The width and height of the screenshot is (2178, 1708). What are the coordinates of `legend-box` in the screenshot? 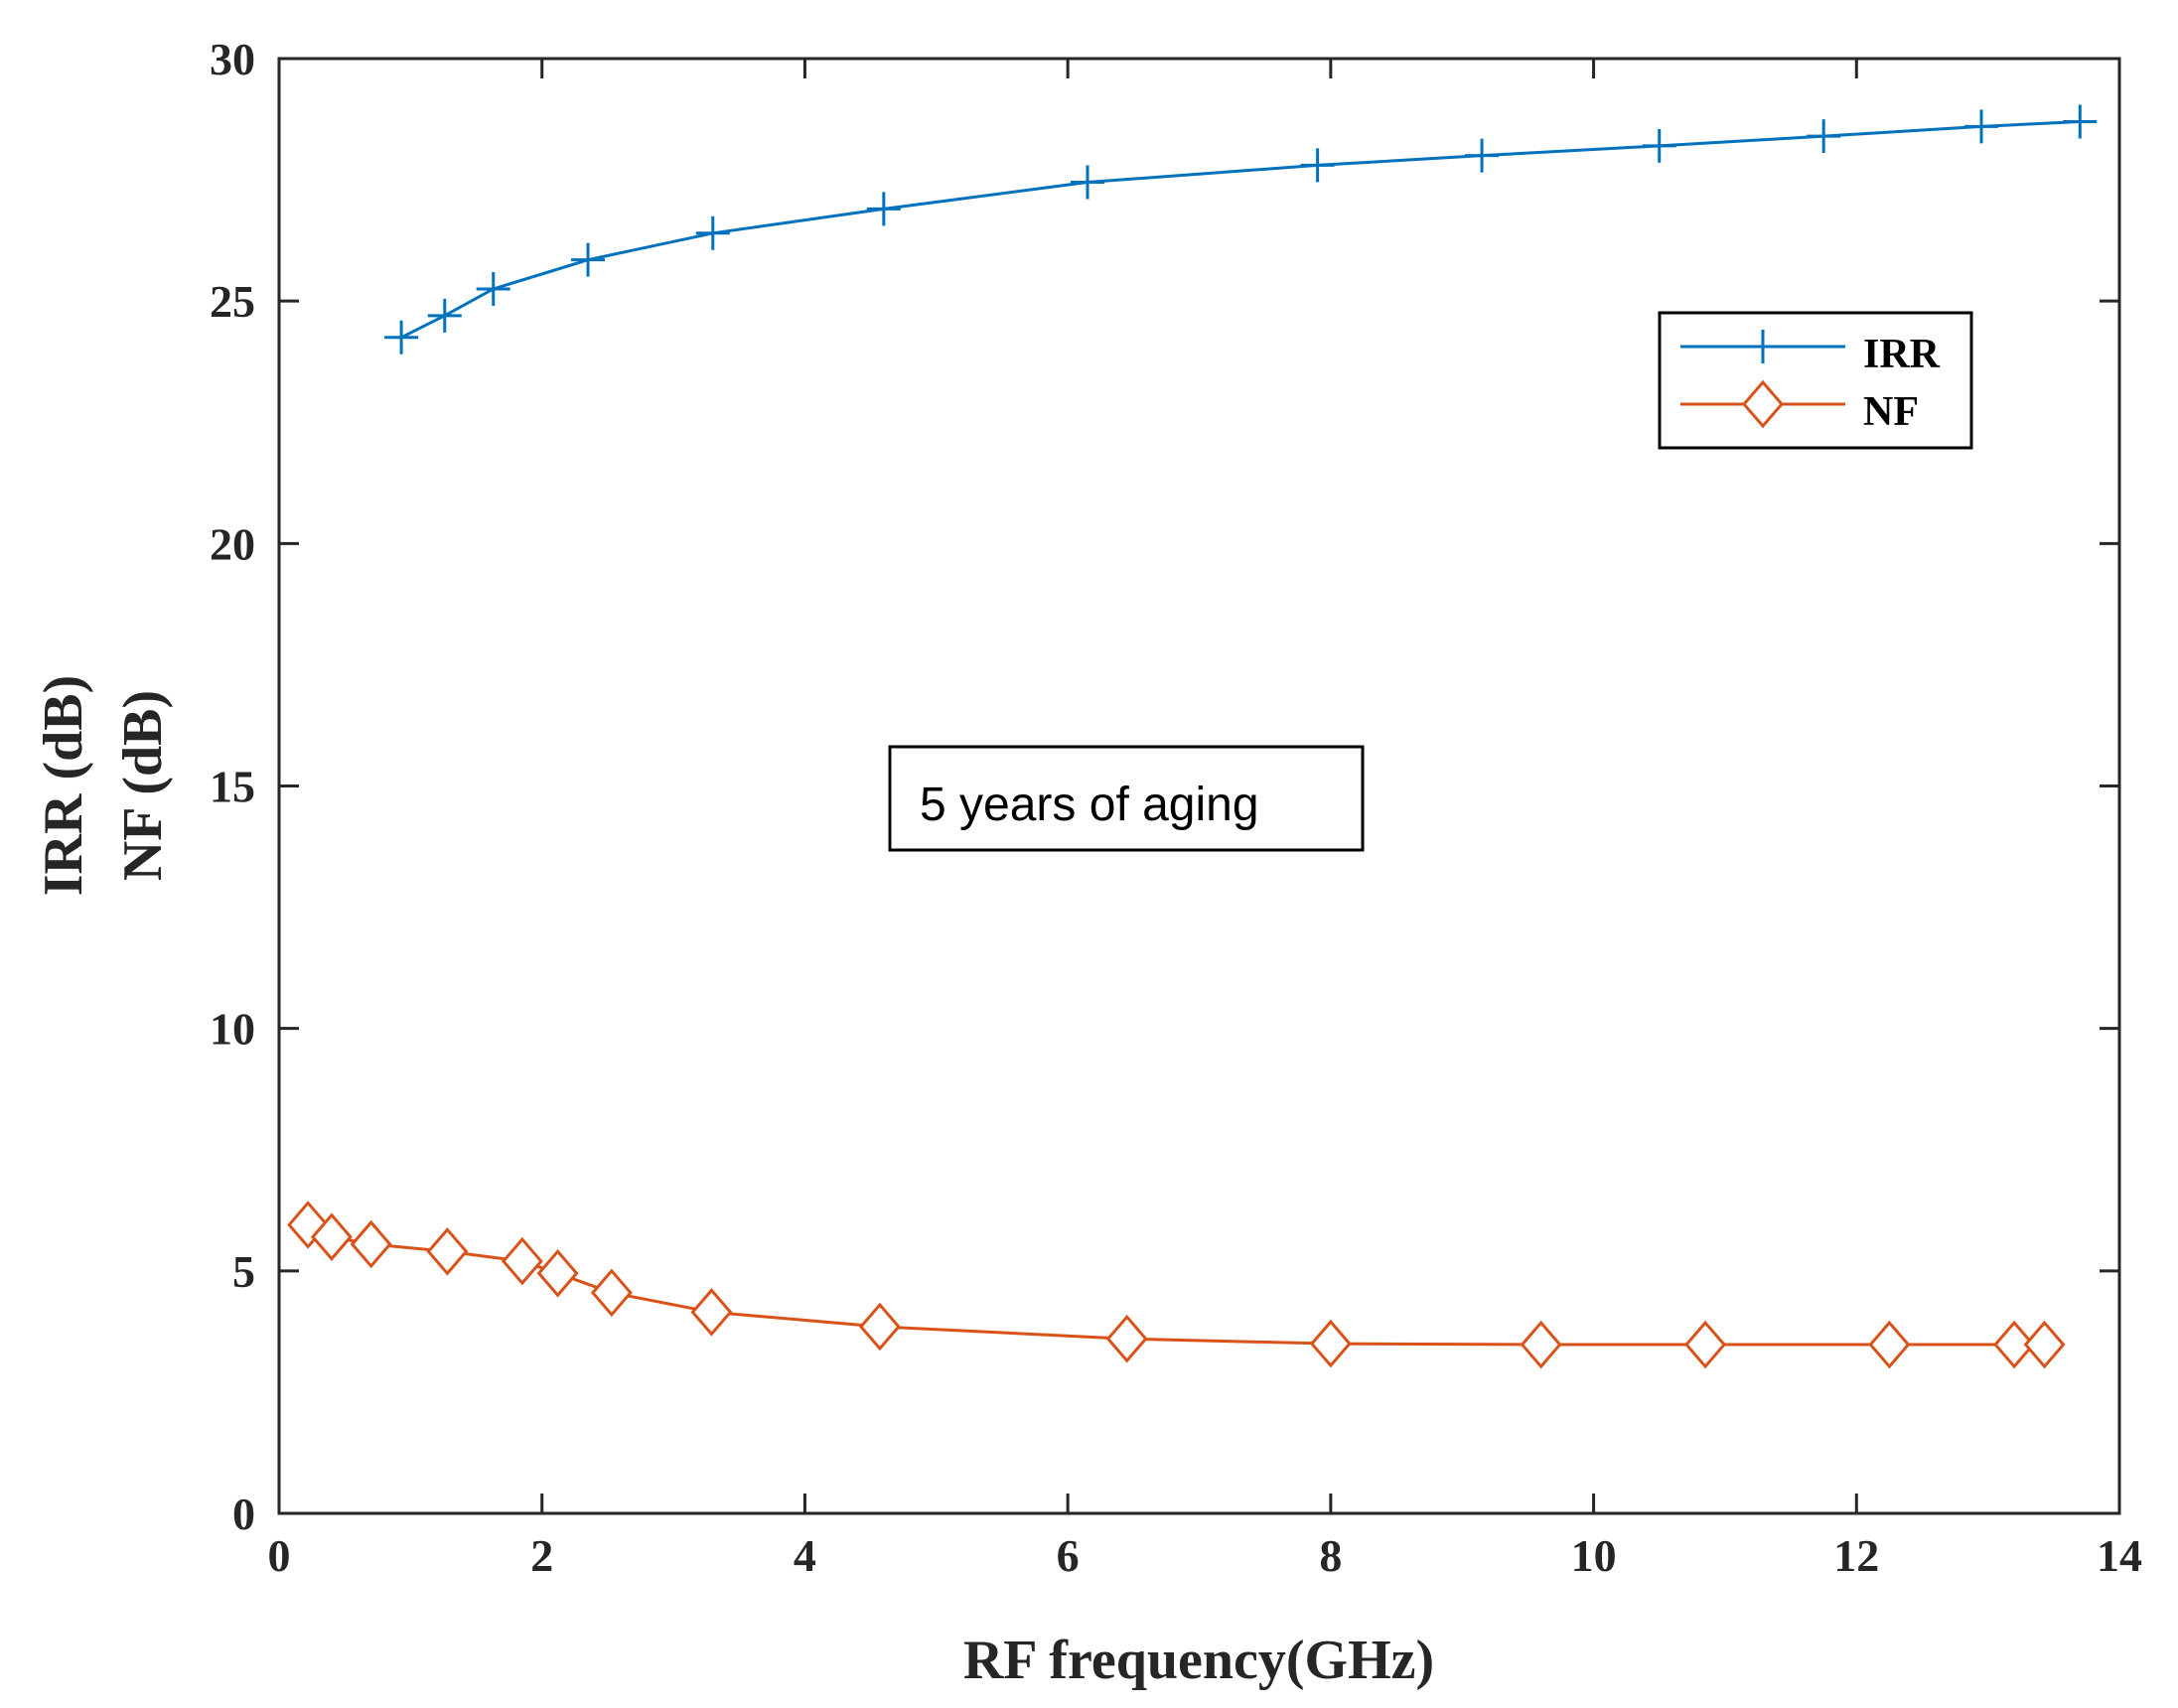 It's located at (1815, 380).